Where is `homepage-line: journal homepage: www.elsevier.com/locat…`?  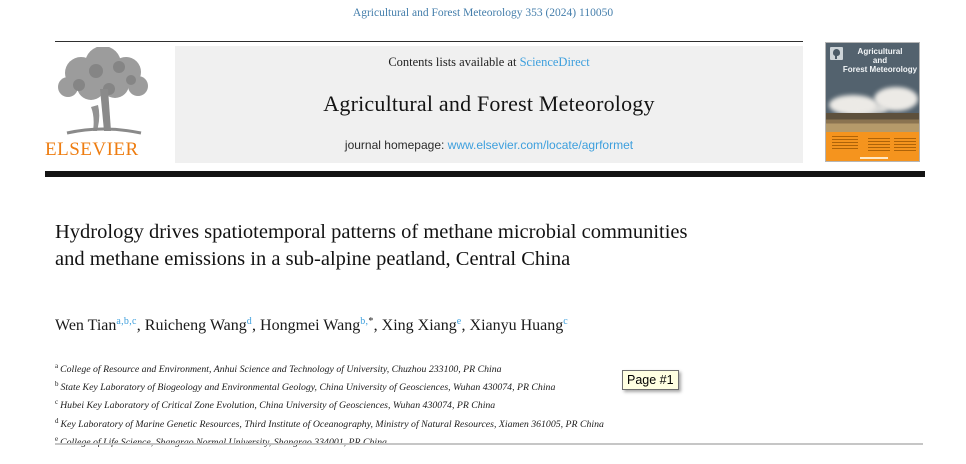 homepage-line: journal homepage: www.elsevier.com/locat… is located at coordinates (489, 145).